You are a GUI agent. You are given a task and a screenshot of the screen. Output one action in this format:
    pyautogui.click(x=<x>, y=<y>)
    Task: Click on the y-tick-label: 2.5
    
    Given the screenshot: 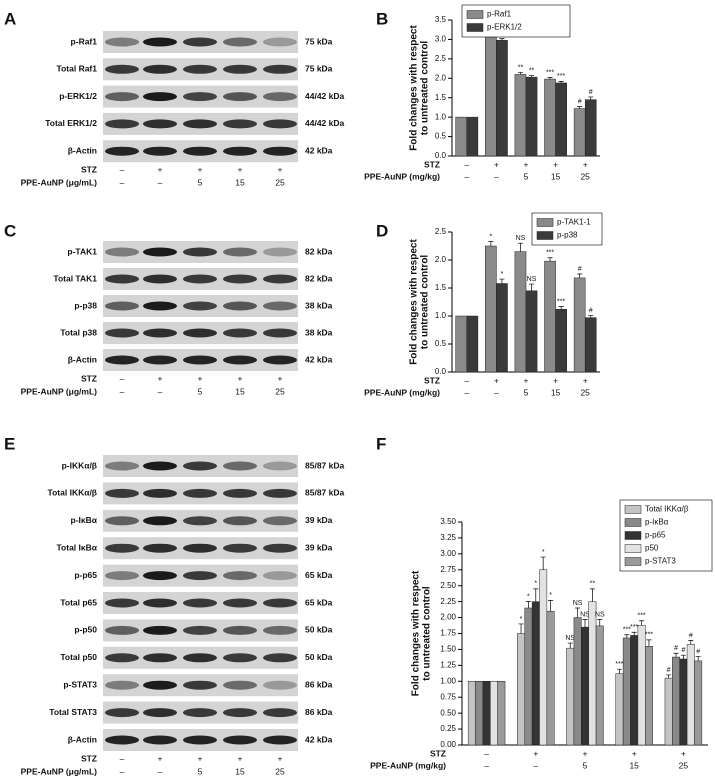 What is the action you would take?
    pyautogui.click(x=441, y=231)
    